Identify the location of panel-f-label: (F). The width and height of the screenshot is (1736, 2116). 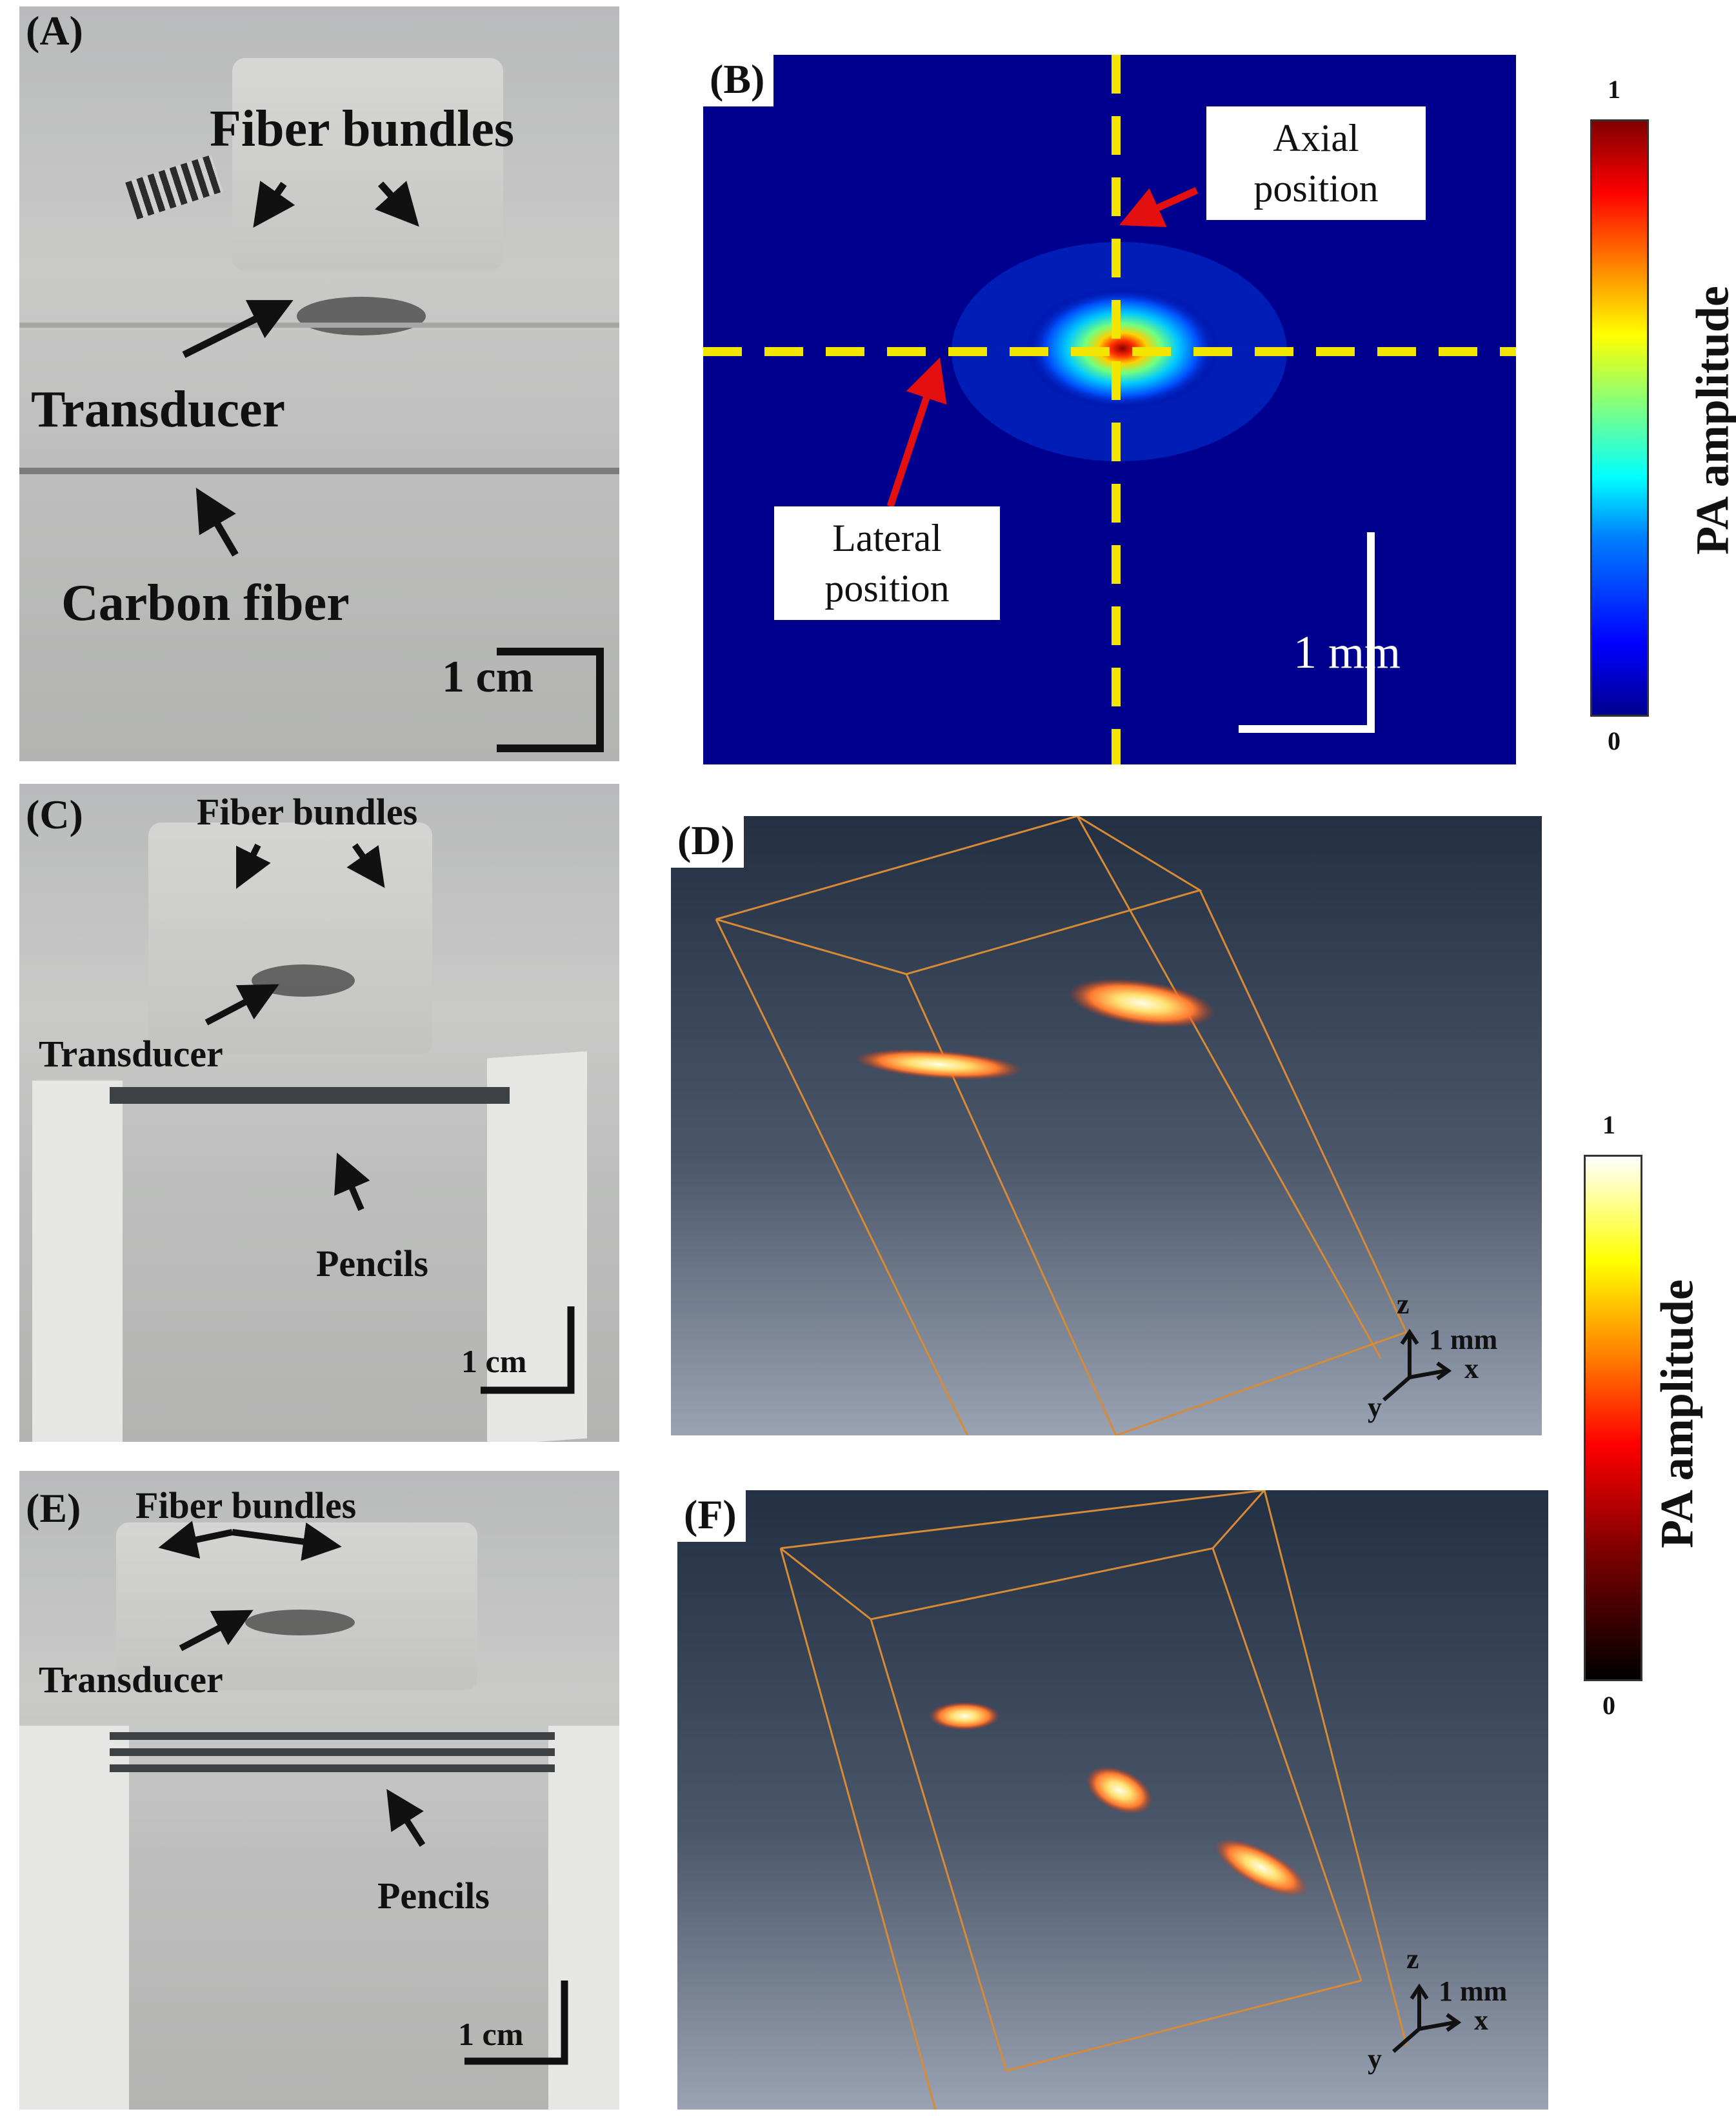
(711, 1516).